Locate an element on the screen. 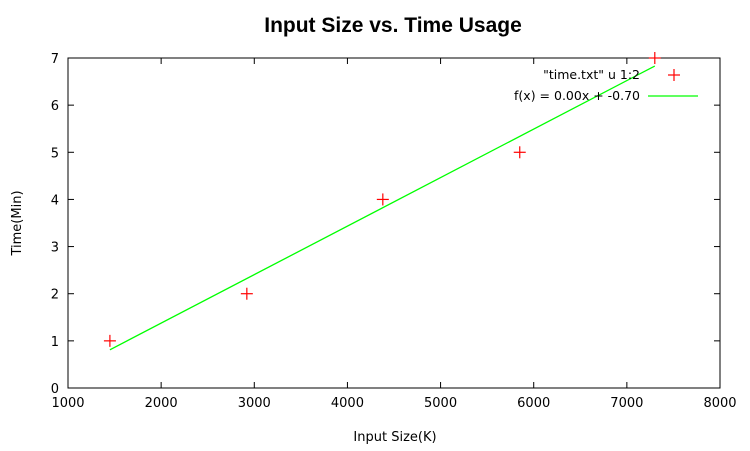 Image resolution: width=750 pixels, height=451 pixels. y-tick-label-2: 2 is located at coordinates (55, 295).